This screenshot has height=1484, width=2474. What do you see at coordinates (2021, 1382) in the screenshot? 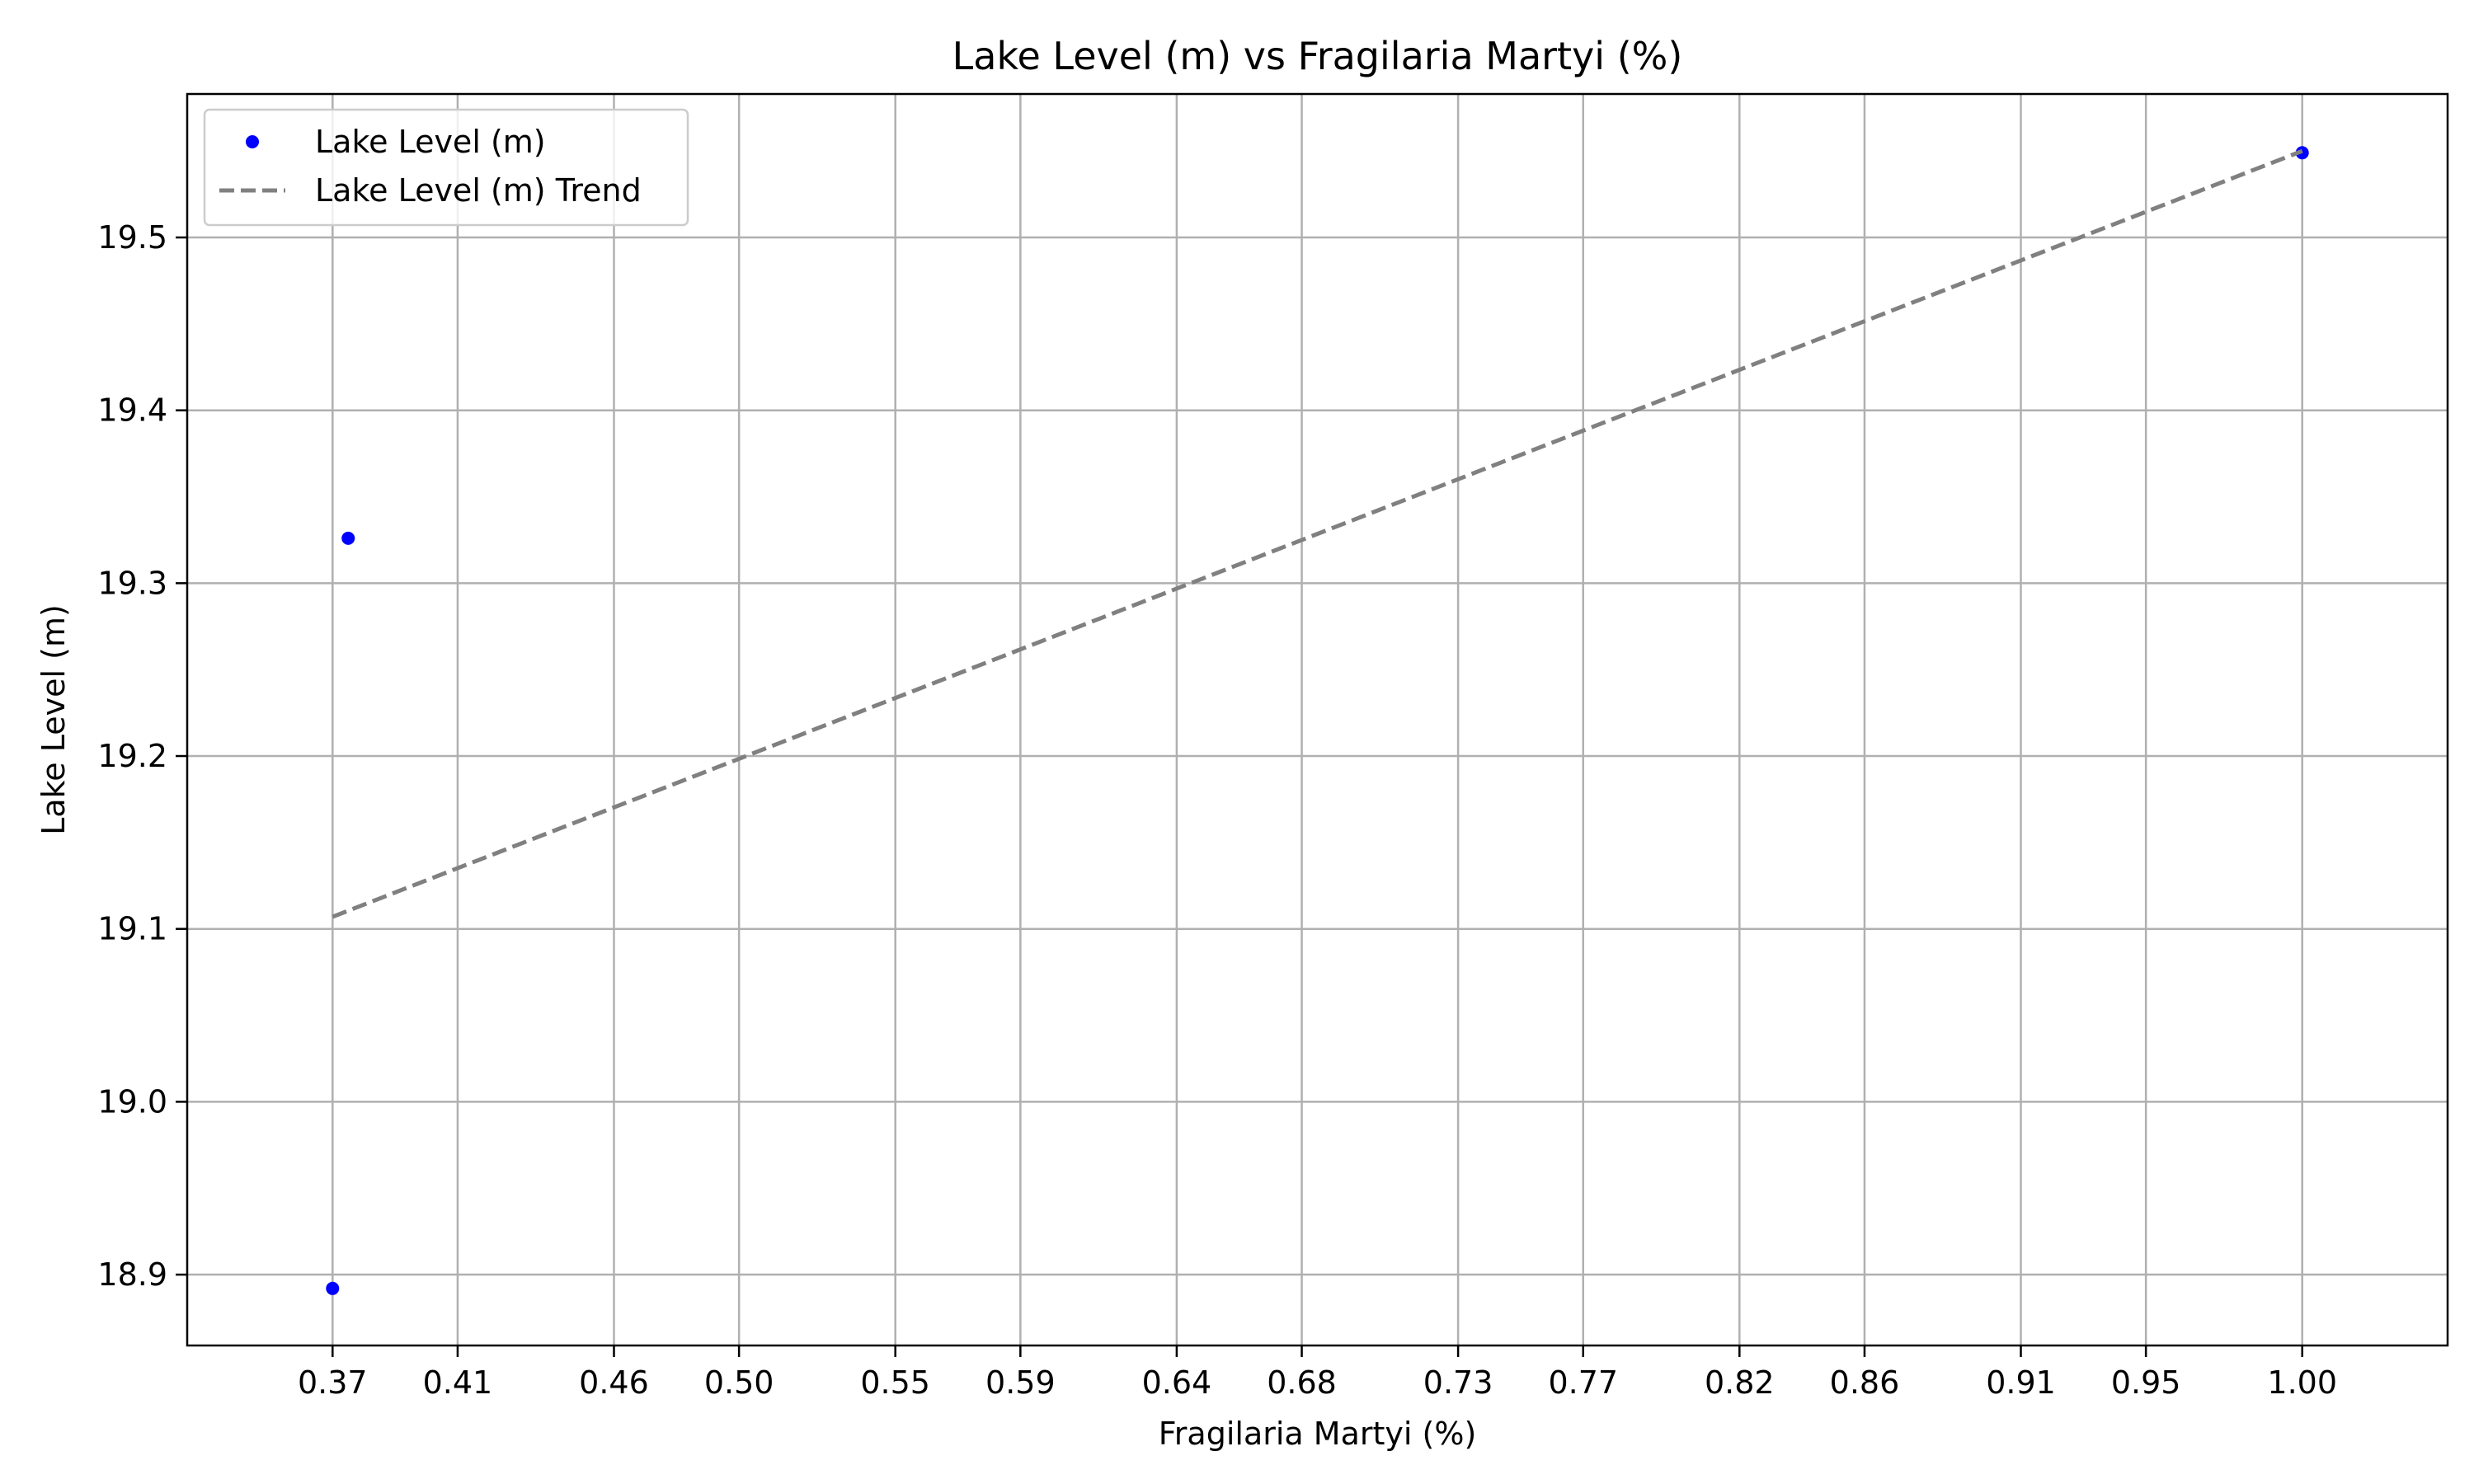
I see `x-tick-label: 0.91` at bounding box center [2021, 1382].